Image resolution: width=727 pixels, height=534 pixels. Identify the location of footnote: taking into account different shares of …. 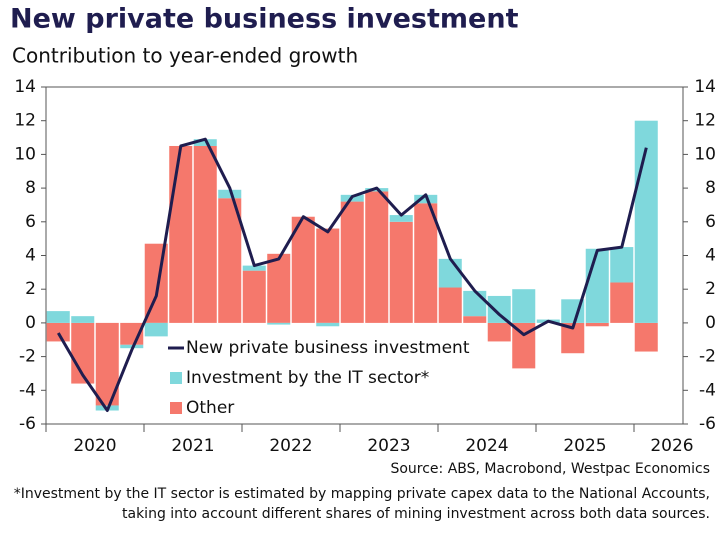
(416, 514).